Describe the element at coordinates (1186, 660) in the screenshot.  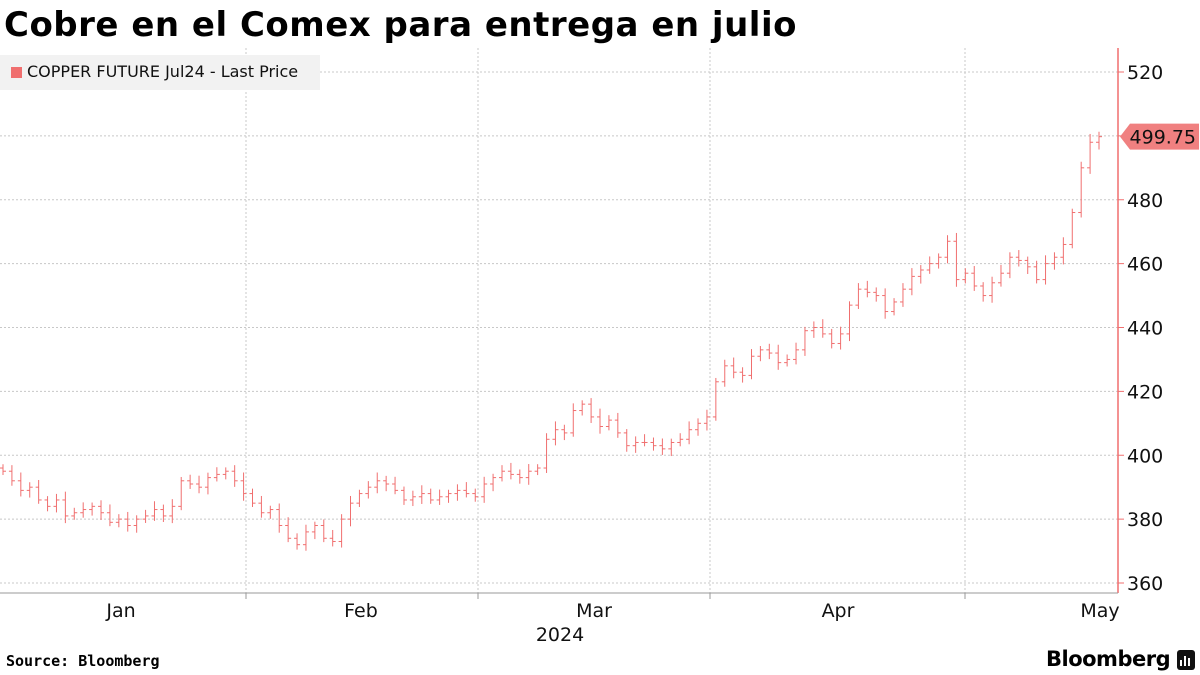
I see `bloomberg-terminal-icon` at that location.